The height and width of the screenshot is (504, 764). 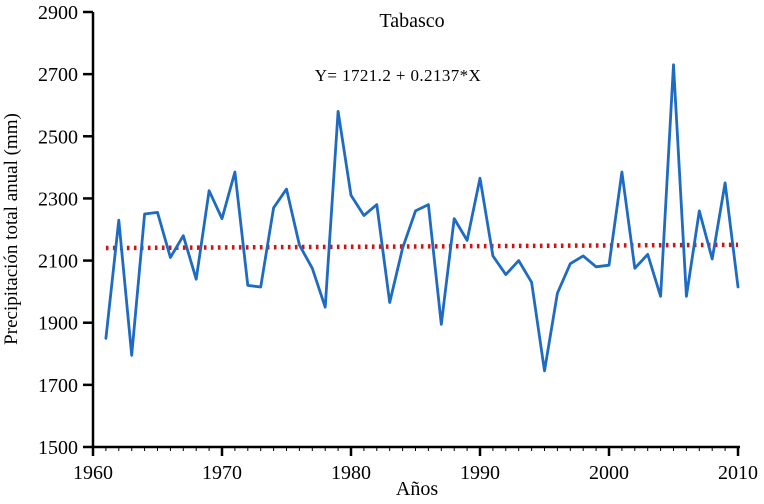 What do you see at coordinates (398, 75) in the screenshot?
I see `trend-equation-label: Y= 1721.2 + 0.2137*X` at bounding box center [398, 75].